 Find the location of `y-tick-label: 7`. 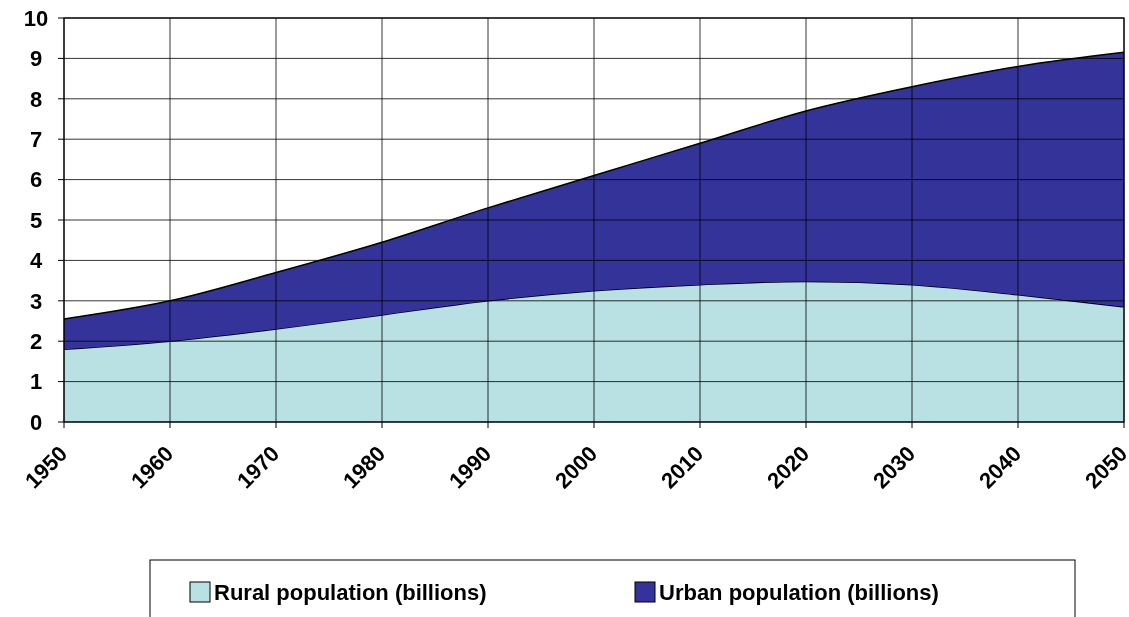

y-tick-label: 7 is located at coordinates (36, 139).